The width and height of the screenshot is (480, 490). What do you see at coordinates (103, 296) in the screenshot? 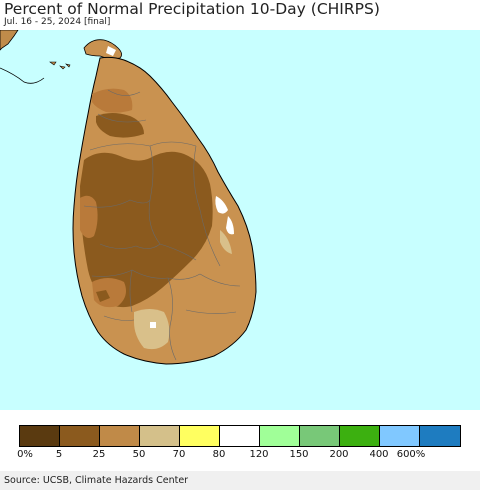
I see `southwest-very-dry-patch` at bounding box center [103, 296].